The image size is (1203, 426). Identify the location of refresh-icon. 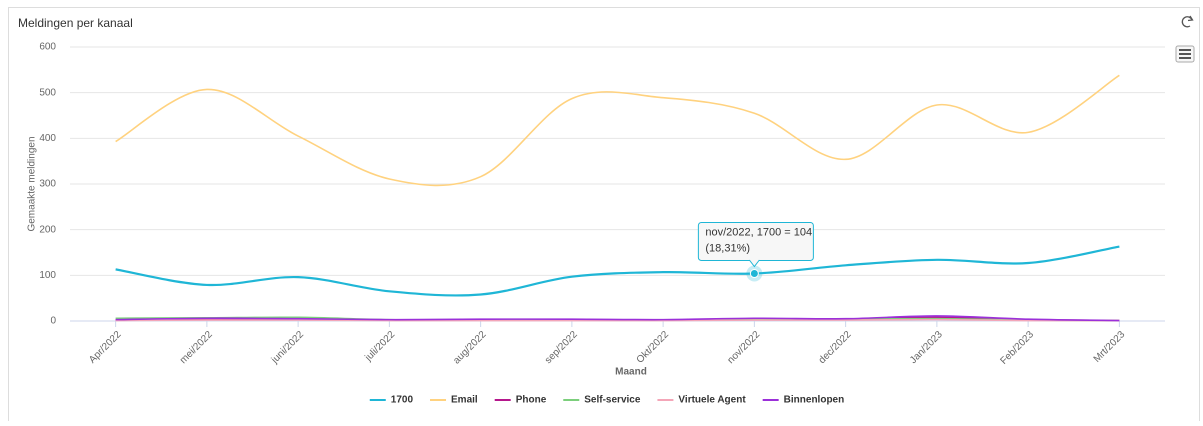
(1187, 21).